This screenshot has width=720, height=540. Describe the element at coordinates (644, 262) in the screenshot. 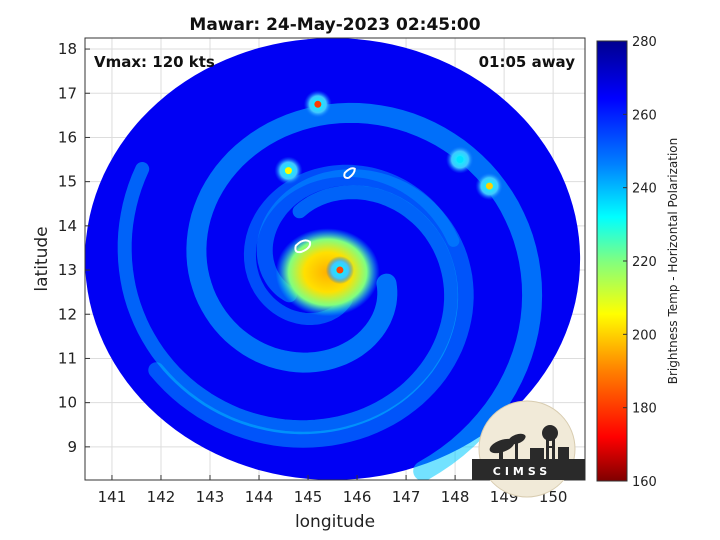

I see `colorbar-tick-label: 220` at that location.